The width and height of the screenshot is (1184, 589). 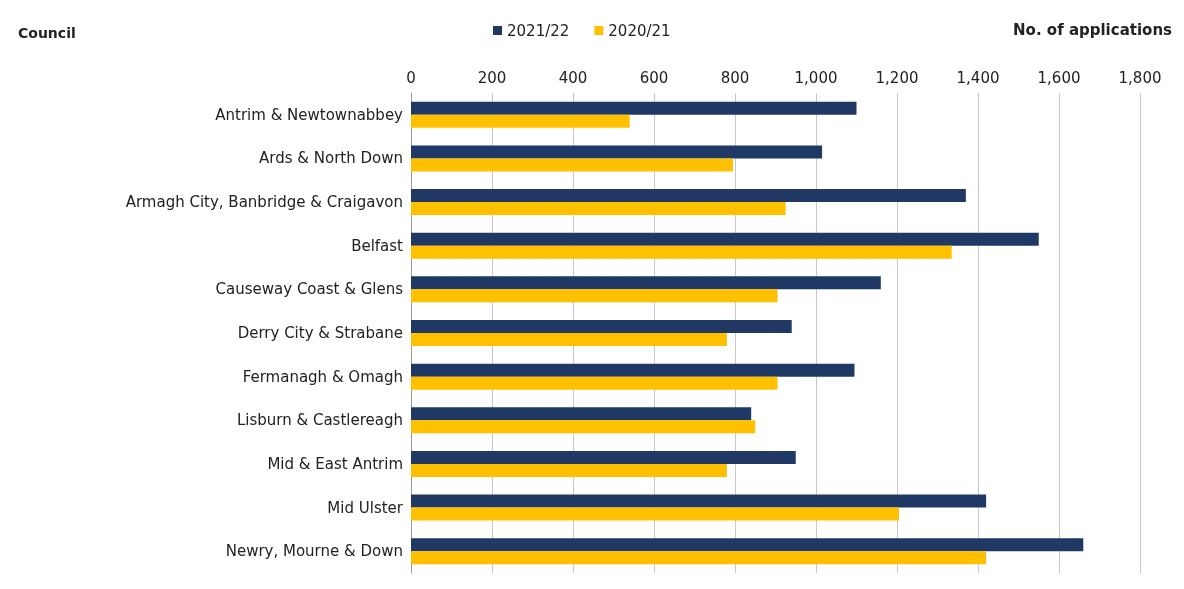 I want to click on y-tick-label: Armagh City, Banbridge & Craigavon, so click(x=264, y=202).